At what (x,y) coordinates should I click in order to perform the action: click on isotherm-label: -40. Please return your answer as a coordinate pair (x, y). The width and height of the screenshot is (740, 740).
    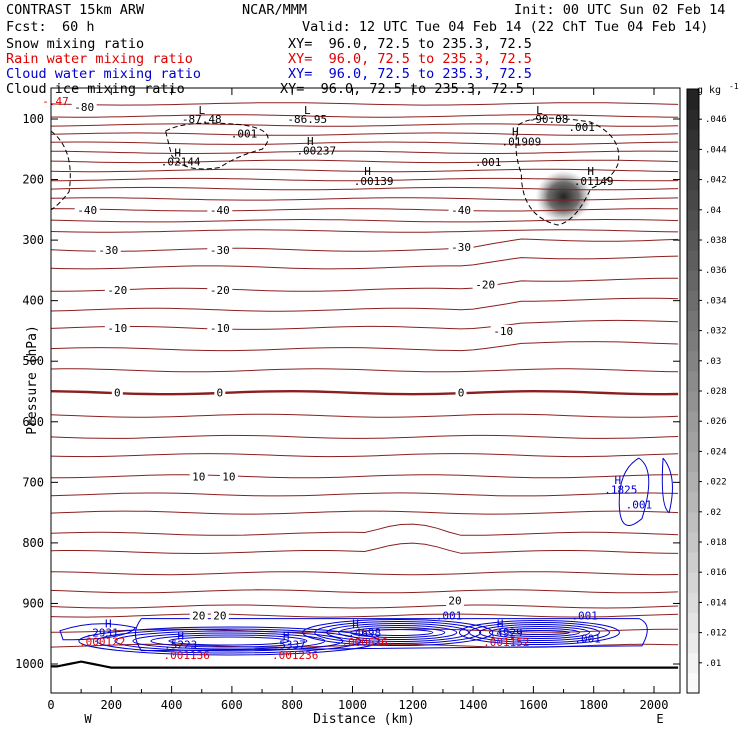
    Looking at the image, I should click on (461, 210).